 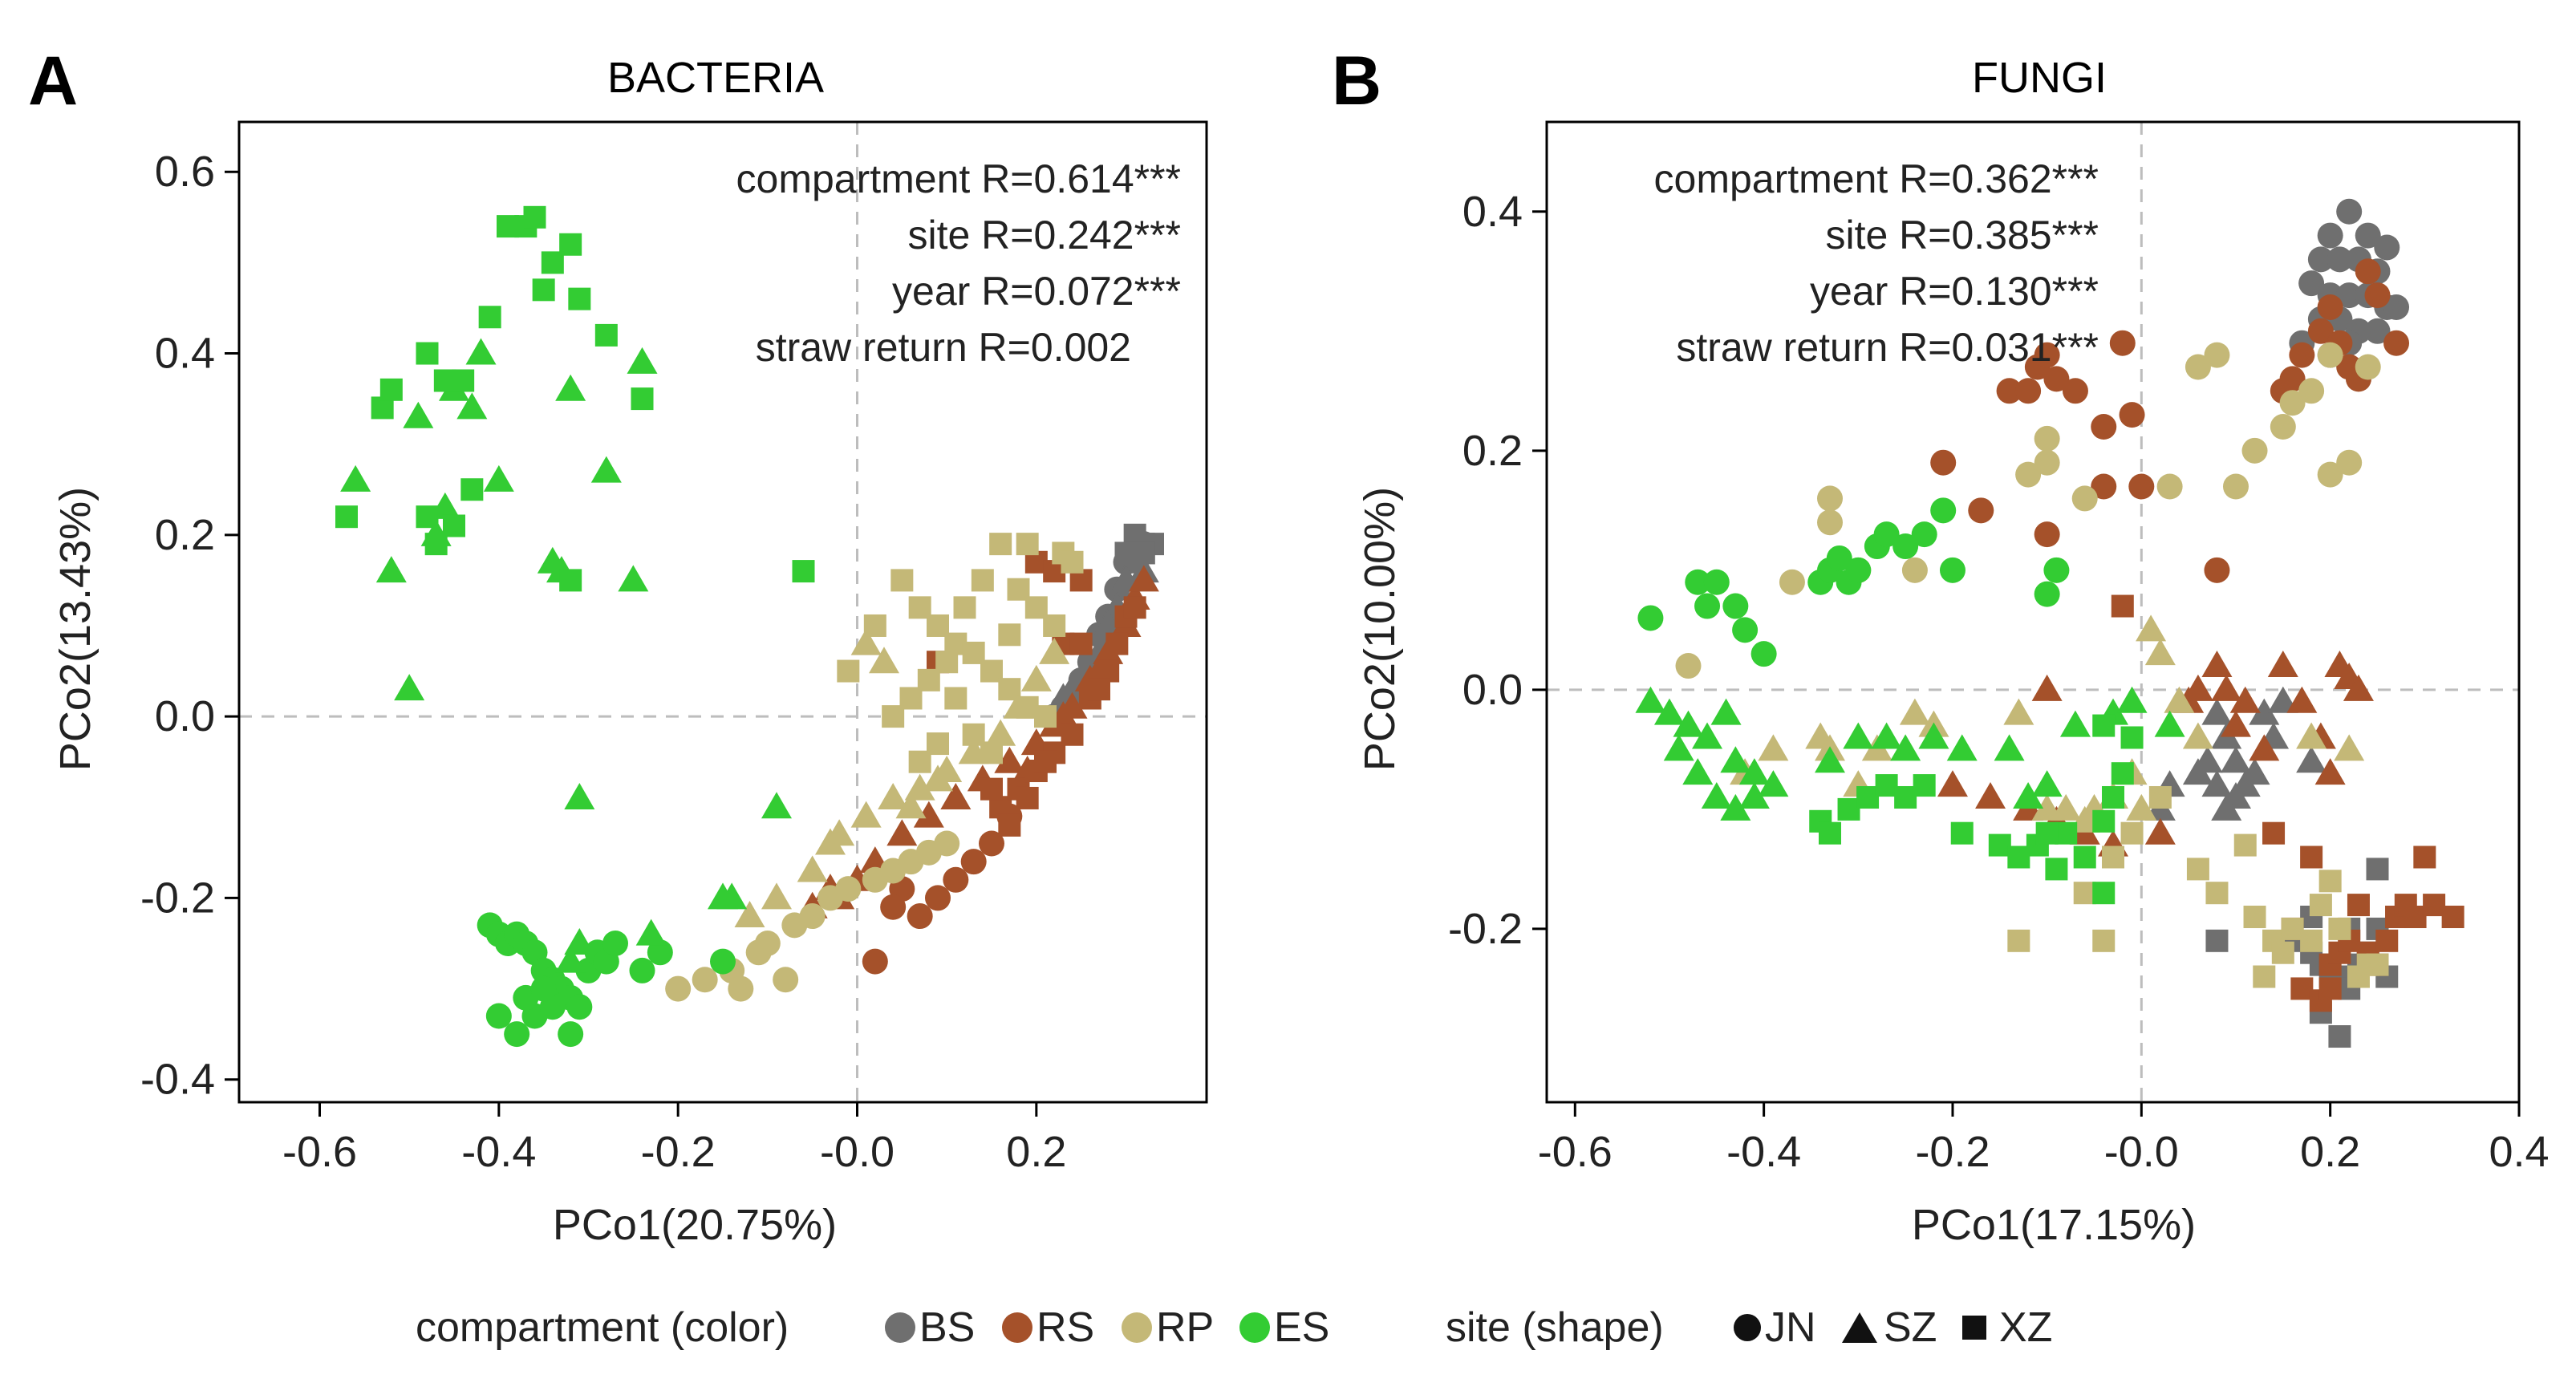 What do you see at coordinates (1887, 347) in the screenshot?
I see `fungi-straw-return-stat: straw return R=0.031***` at bounding box center [1887, 347].